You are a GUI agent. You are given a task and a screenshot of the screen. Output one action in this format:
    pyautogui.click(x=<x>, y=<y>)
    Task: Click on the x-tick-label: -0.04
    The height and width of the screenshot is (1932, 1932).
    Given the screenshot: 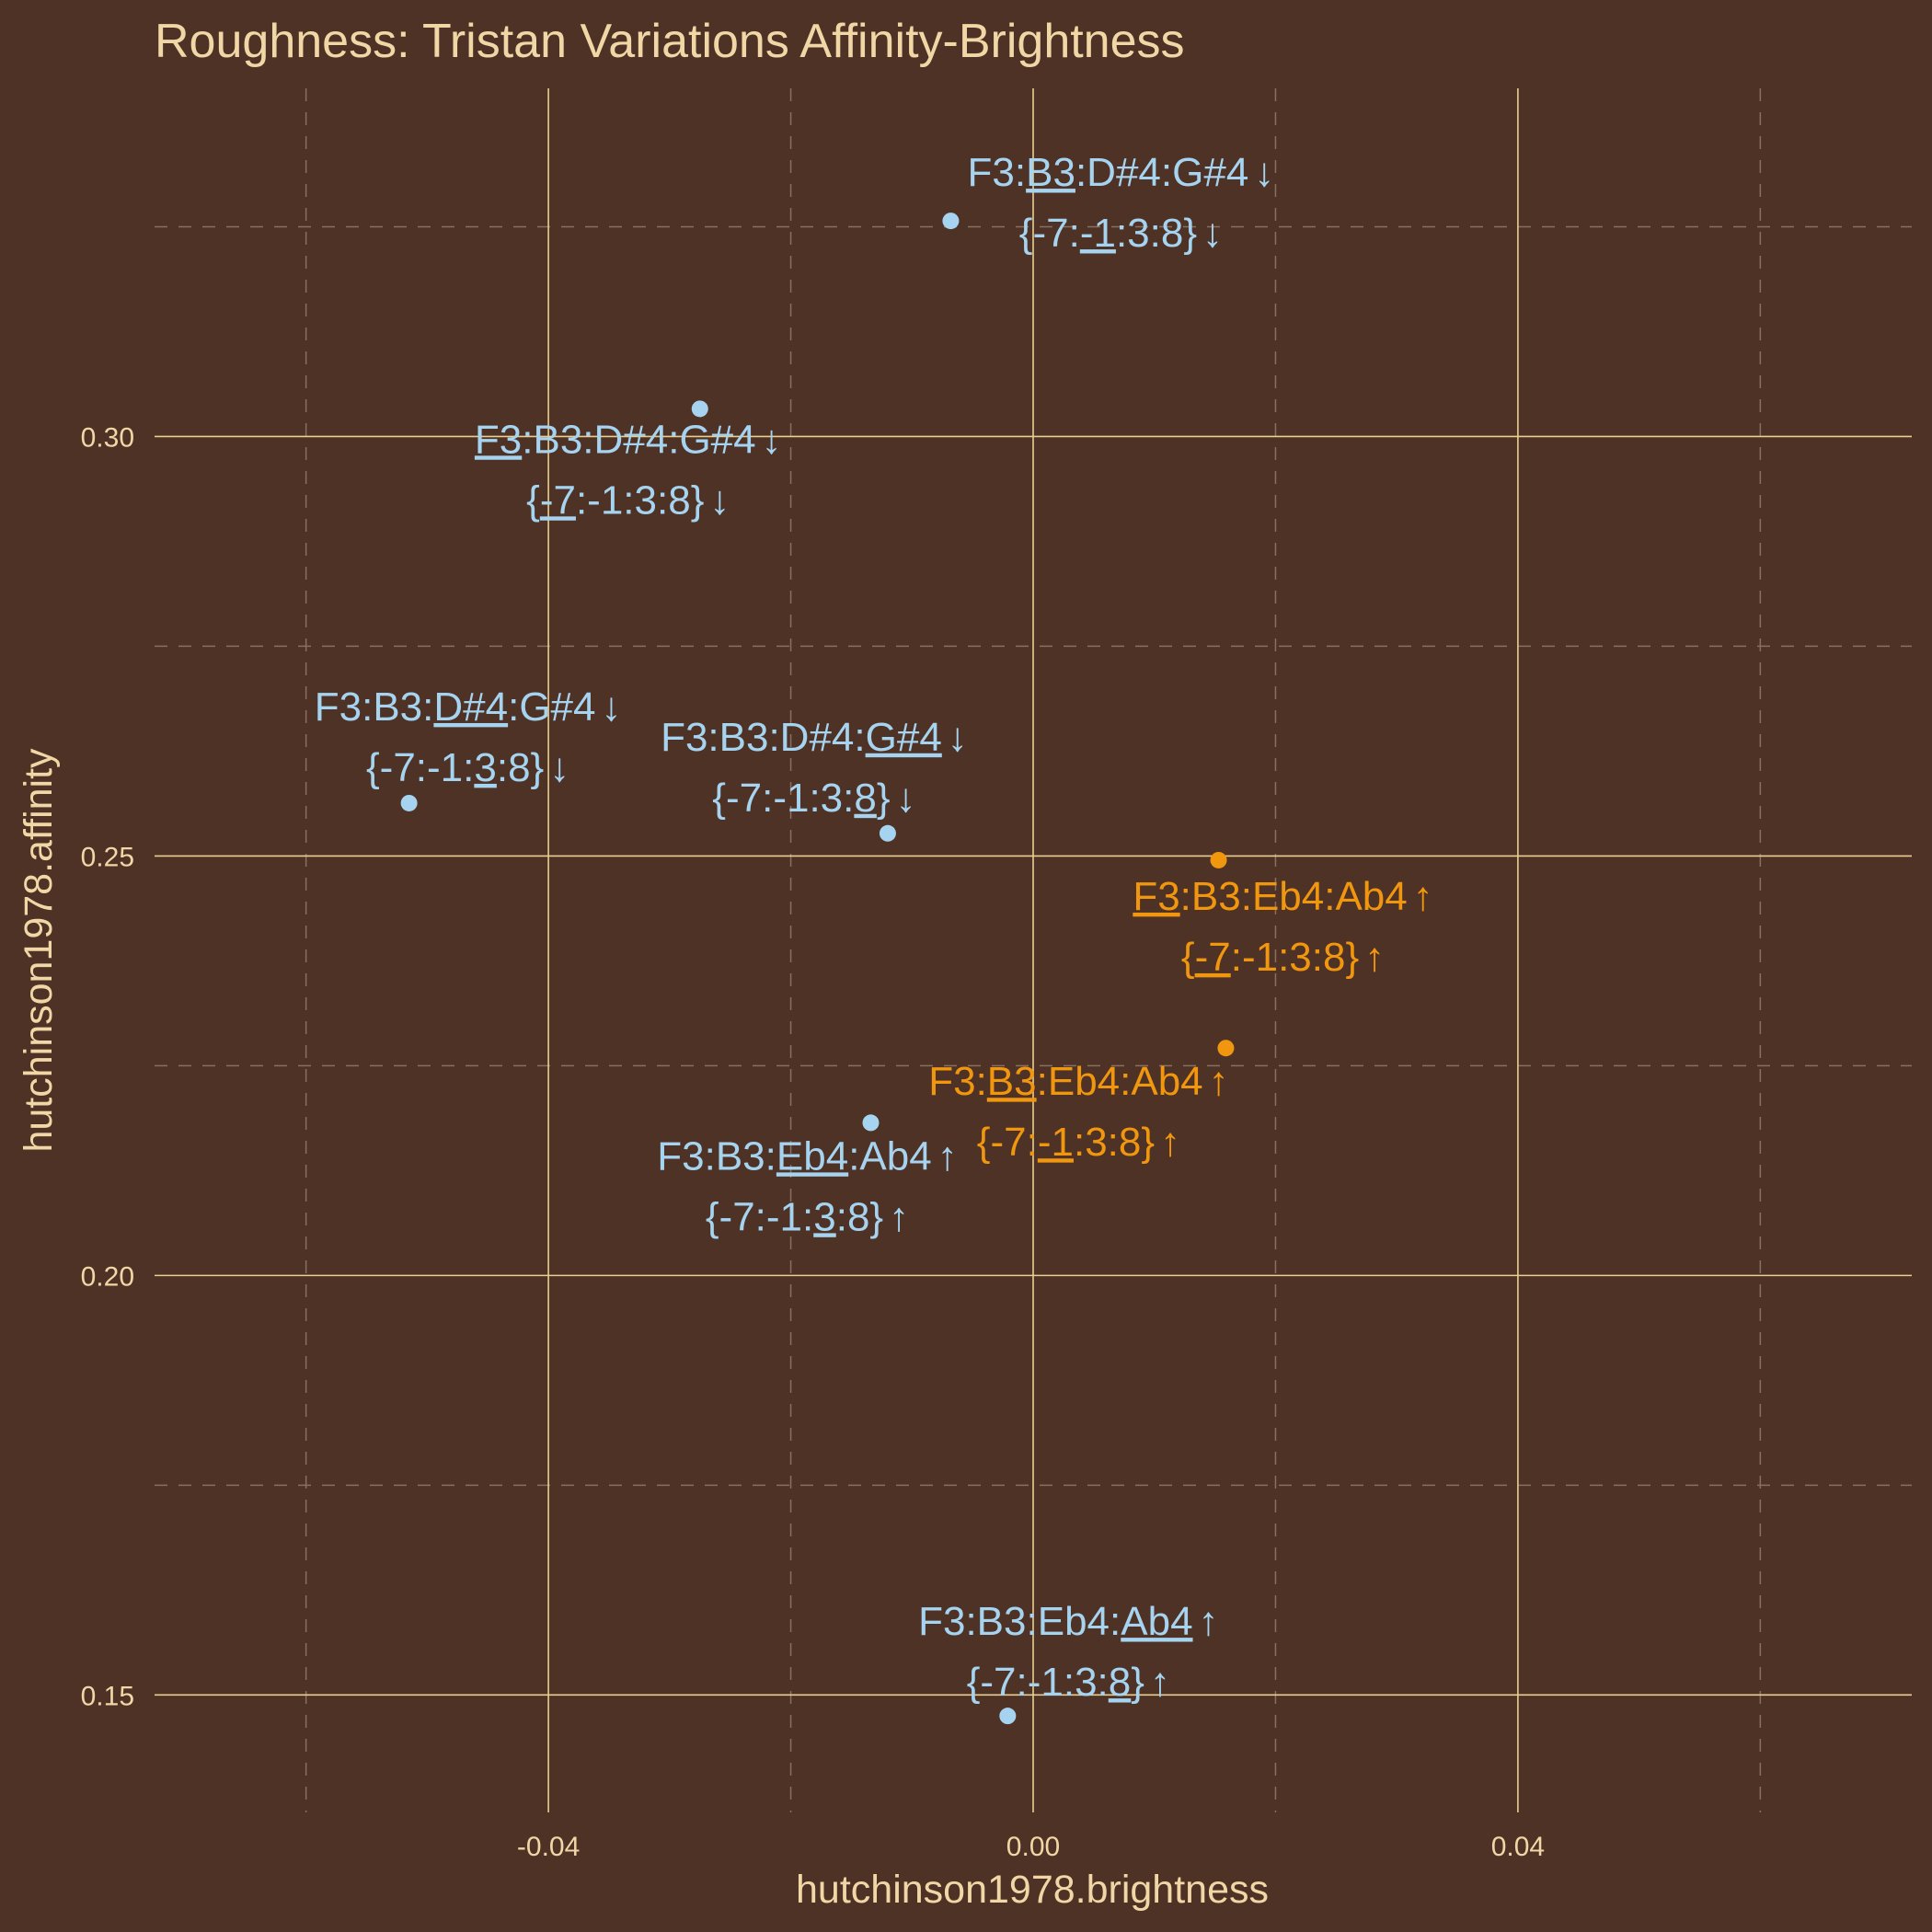 What is the action you would take?
    pyautogui.click(x=548, y=1847)
    